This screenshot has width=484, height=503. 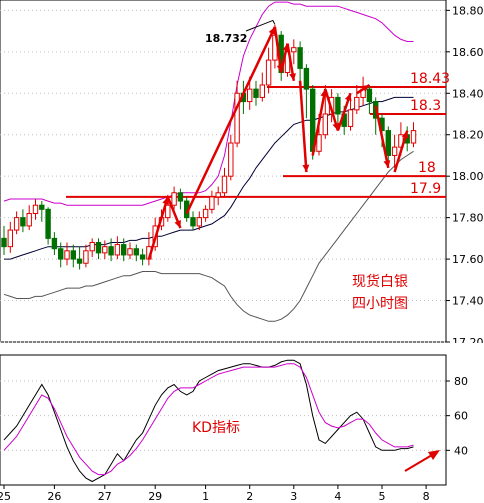 I want to click on high-marker: 18.732, so click(x=240, y=32).